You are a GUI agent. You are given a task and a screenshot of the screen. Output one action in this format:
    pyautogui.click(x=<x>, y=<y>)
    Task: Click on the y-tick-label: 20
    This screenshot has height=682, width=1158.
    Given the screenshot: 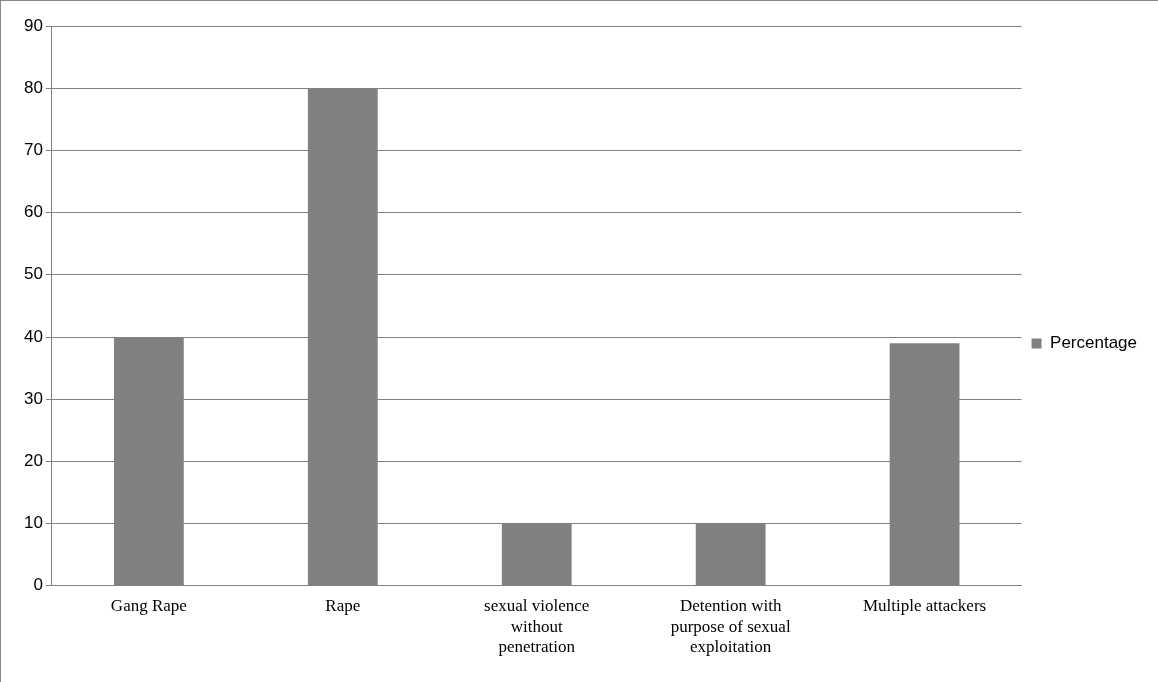 What is the action you would take?
    pyautogui.click(x=33, y=461)
    